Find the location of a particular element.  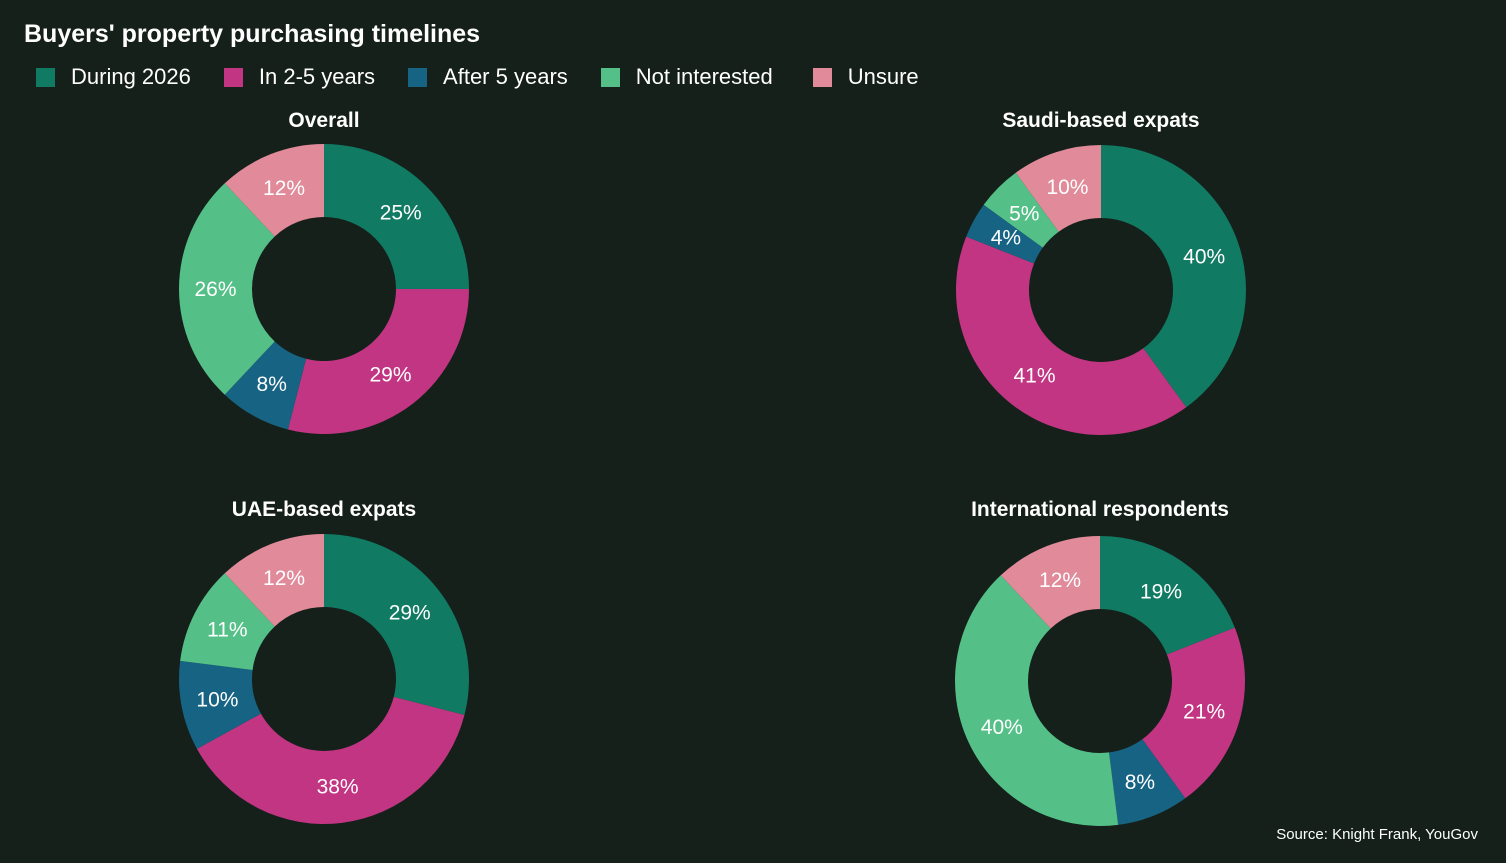

legend-item-in-2-5-years: In 2-5 years is located at coordinates (299, 77).